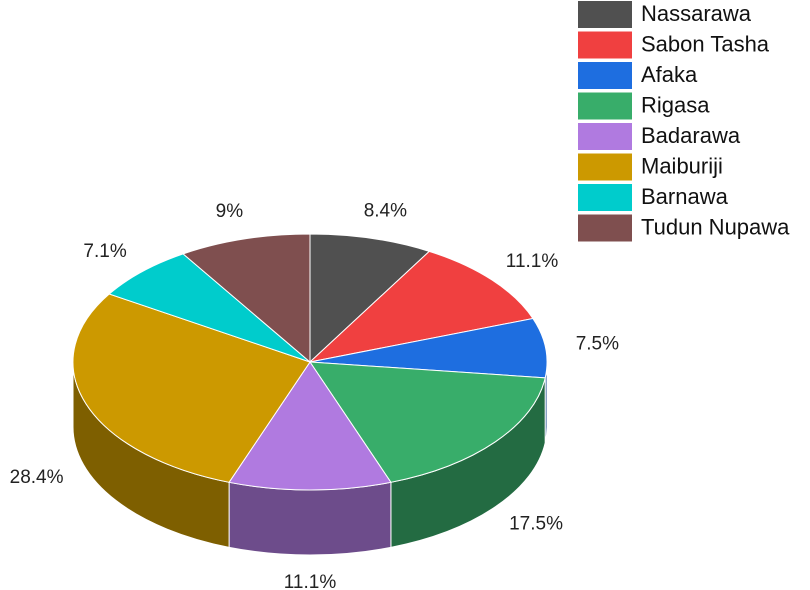 Image resolution: width=810 pixels, height=590 pixels. Describe the element at coordinates (536, 523) in the screenshot. I see `data-label: 17.5%` at that location.